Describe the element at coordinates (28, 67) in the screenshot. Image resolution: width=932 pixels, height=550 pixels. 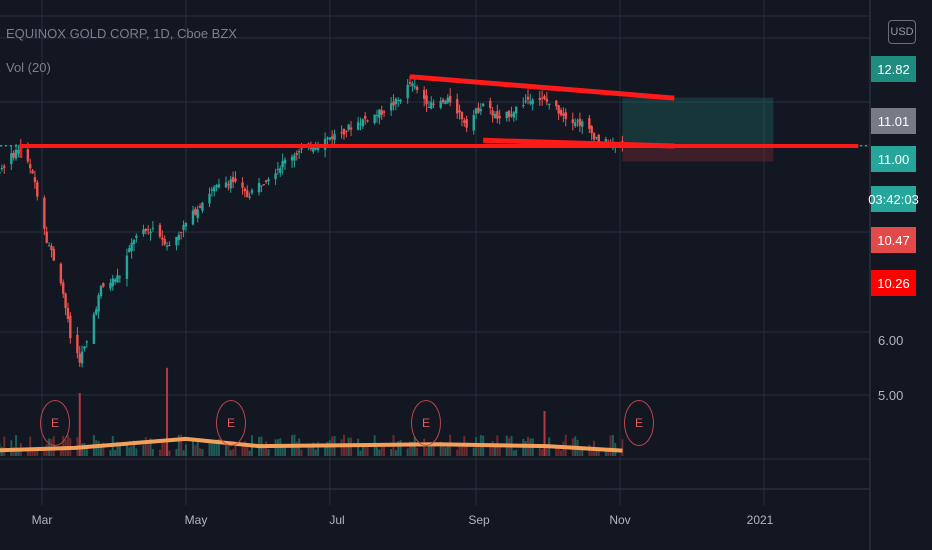
I see `volume-indicator-label: Vol (20)` at that location.